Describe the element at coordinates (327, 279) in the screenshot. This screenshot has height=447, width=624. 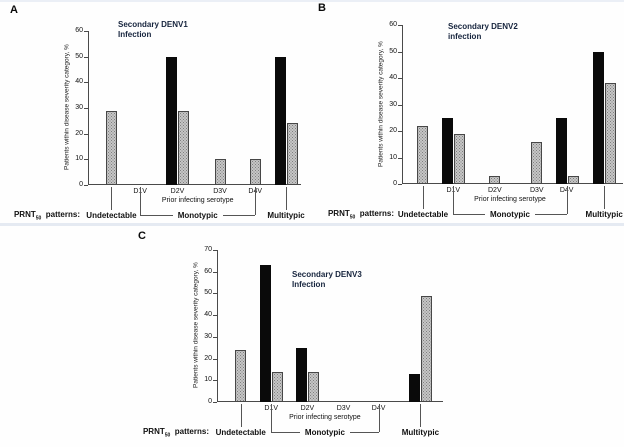
I see `chart-title: Secondary DENV3 Infection` at that location.